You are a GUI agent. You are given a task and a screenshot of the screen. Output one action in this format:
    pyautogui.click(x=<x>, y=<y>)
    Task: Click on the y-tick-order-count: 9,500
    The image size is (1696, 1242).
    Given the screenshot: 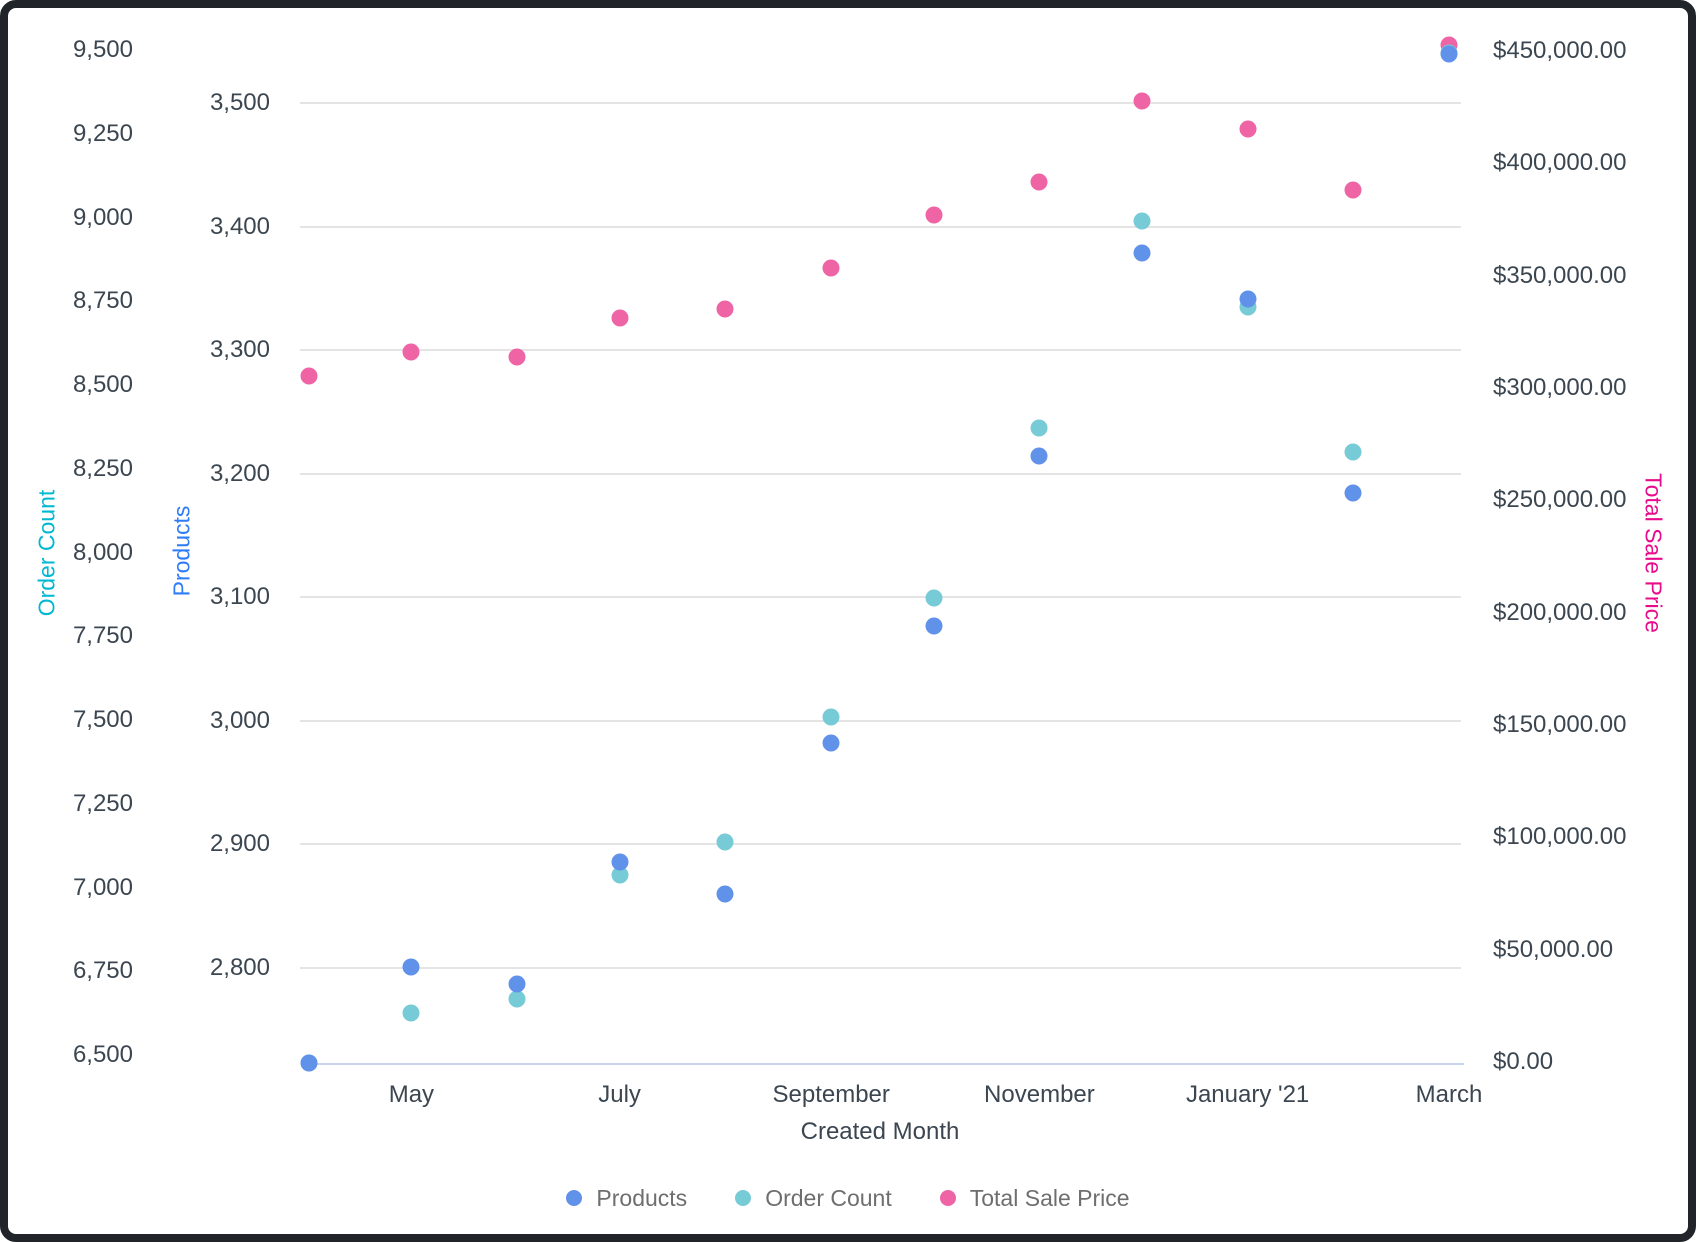 What is the action you would take?
    pyautogui.click(x=102, y=49)
    